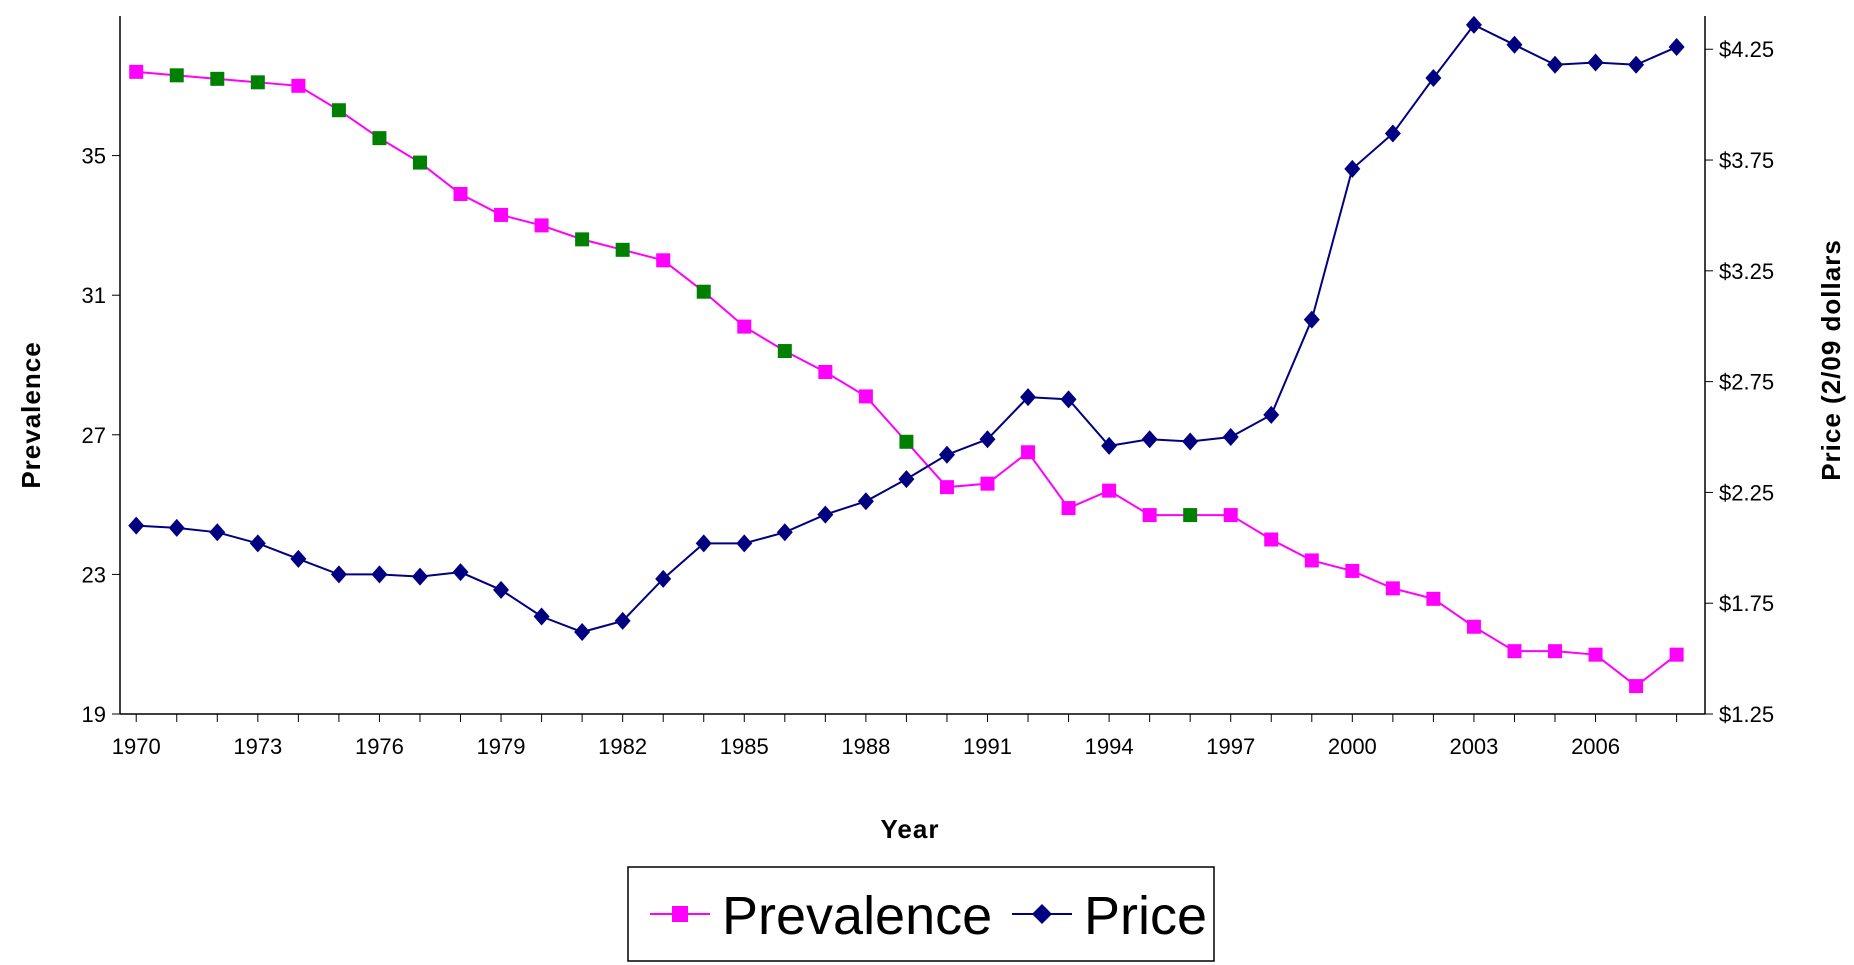 This screenshot has width=1854, height=965. I want to click on left-y-tick-label: 27, so click(94, 435).